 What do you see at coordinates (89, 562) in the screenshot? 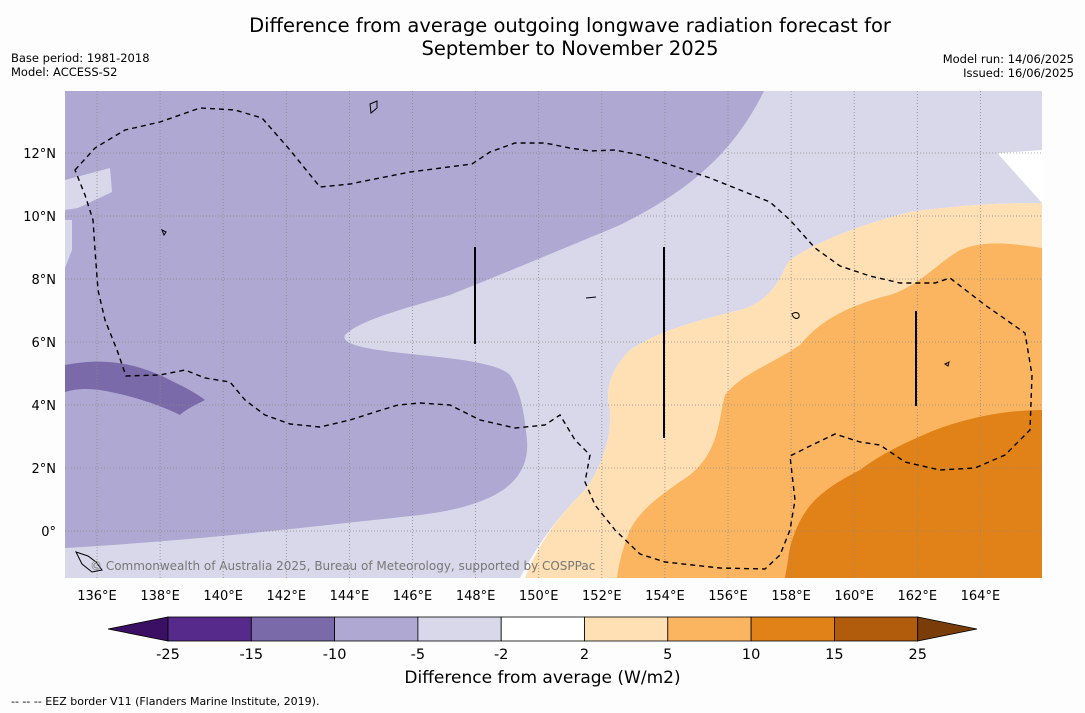
I see `island-southwest` at bounding box center [89, 562].